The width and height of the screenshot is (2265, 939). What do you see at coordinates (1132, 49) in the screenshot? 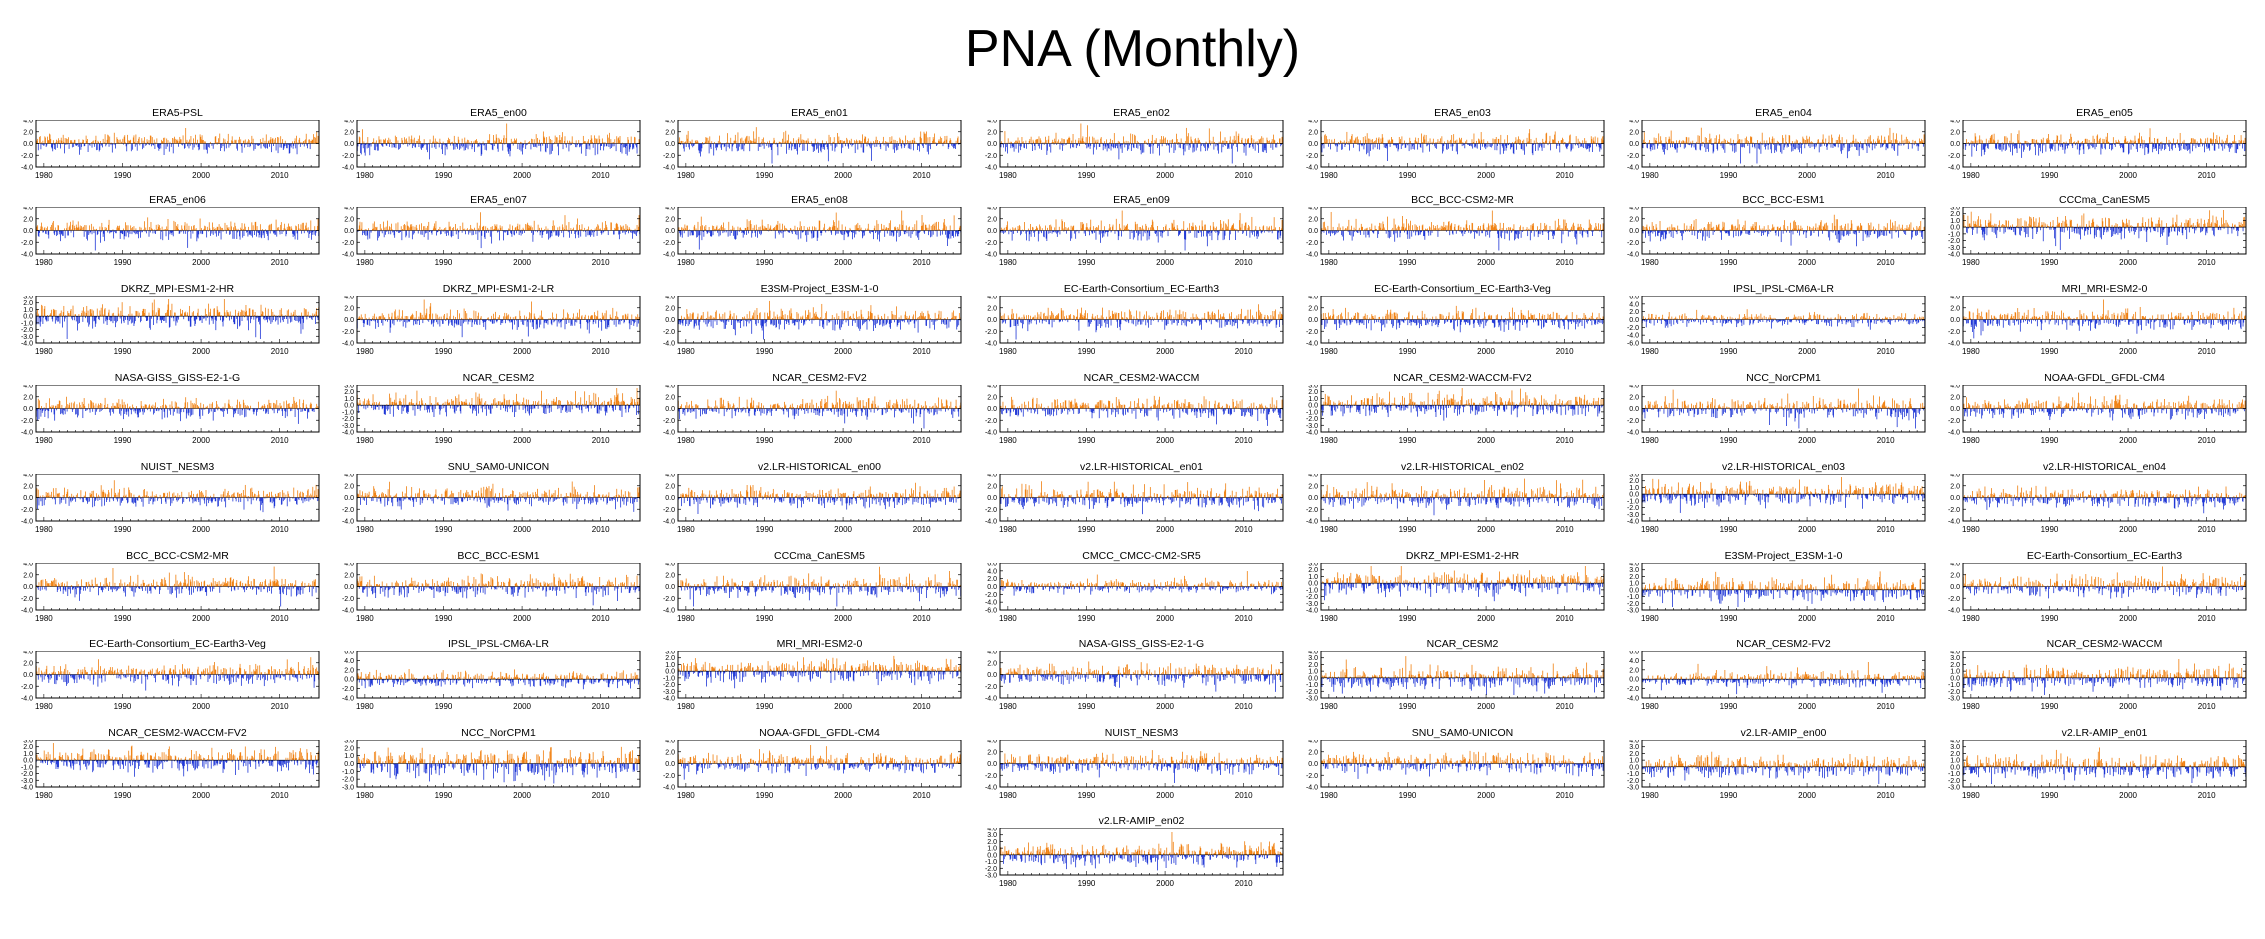
I see `page-title: PNA (Monthly)` at bounding box center [1132, 49].